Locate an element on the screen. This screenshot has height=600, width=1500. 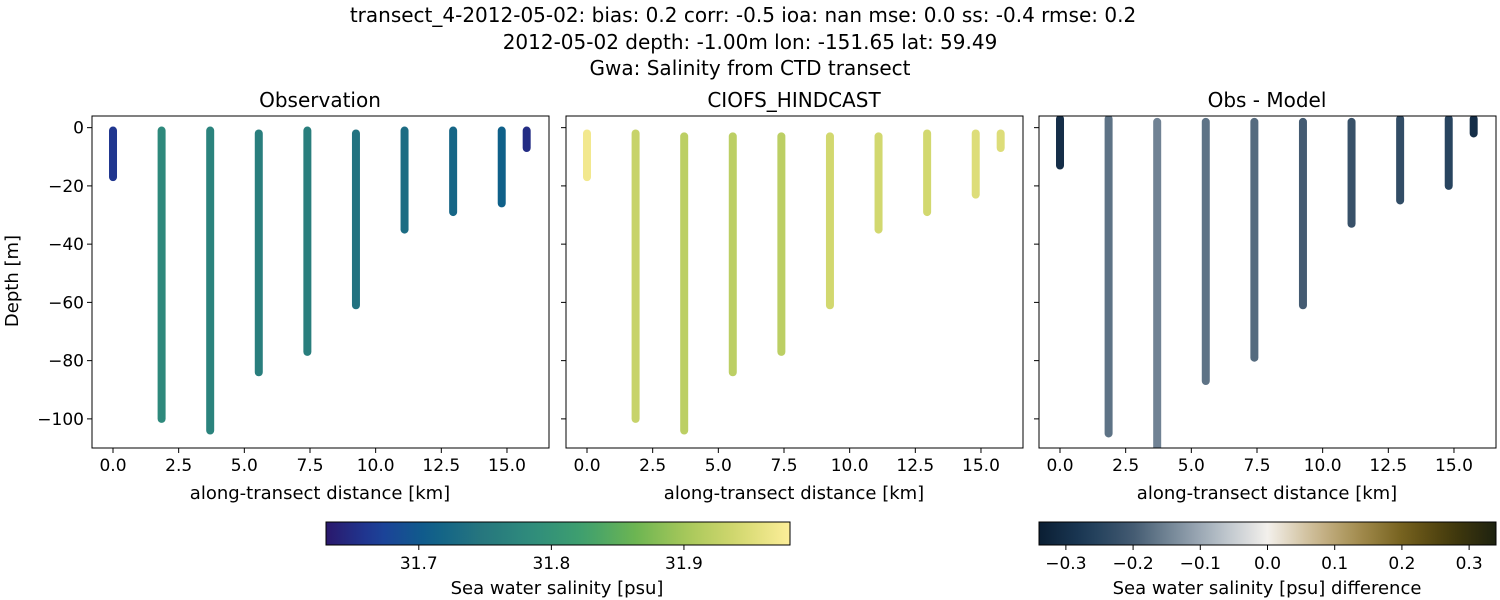
y-tick-label: −60 is located at coordinates (66, 303).